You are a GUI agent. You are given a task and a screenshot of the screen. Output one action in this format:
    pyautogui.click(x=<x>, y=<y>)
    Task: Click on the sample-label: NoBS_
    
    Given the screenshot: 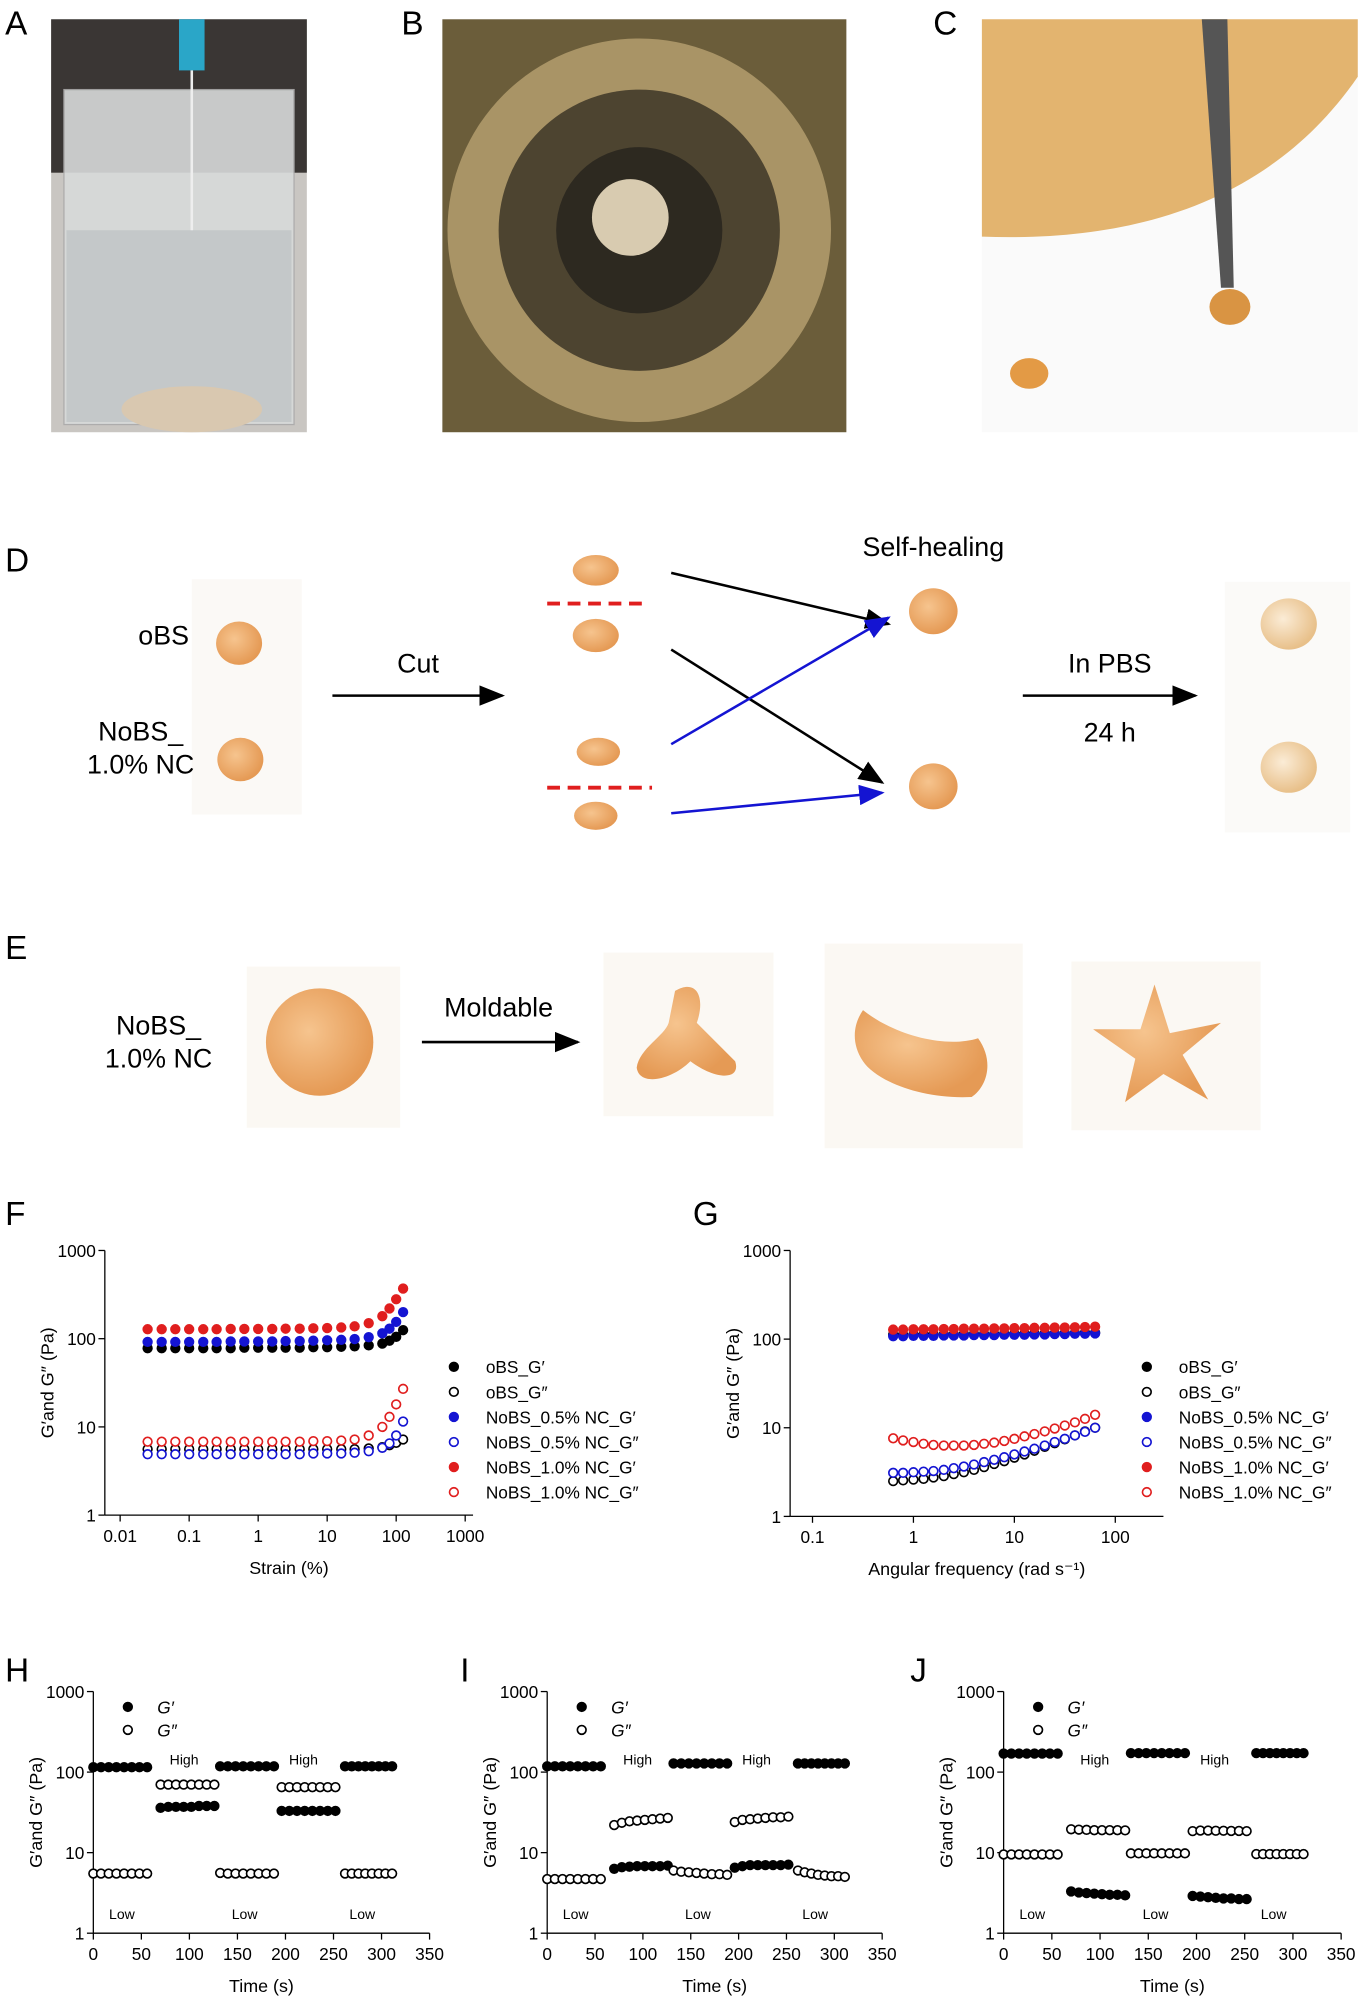 What is the action you would take?
    pyautogui.click(x=159, y=1025)
    